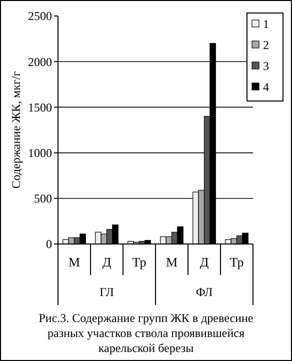 Image resolution: width=292 pixels, height=361 pixels. What do you see at coordinates (16, 130) in the screenshot?
I see `y-axis-title: Содержание ЖК, мкг/г` at bounding box center [16, 130].